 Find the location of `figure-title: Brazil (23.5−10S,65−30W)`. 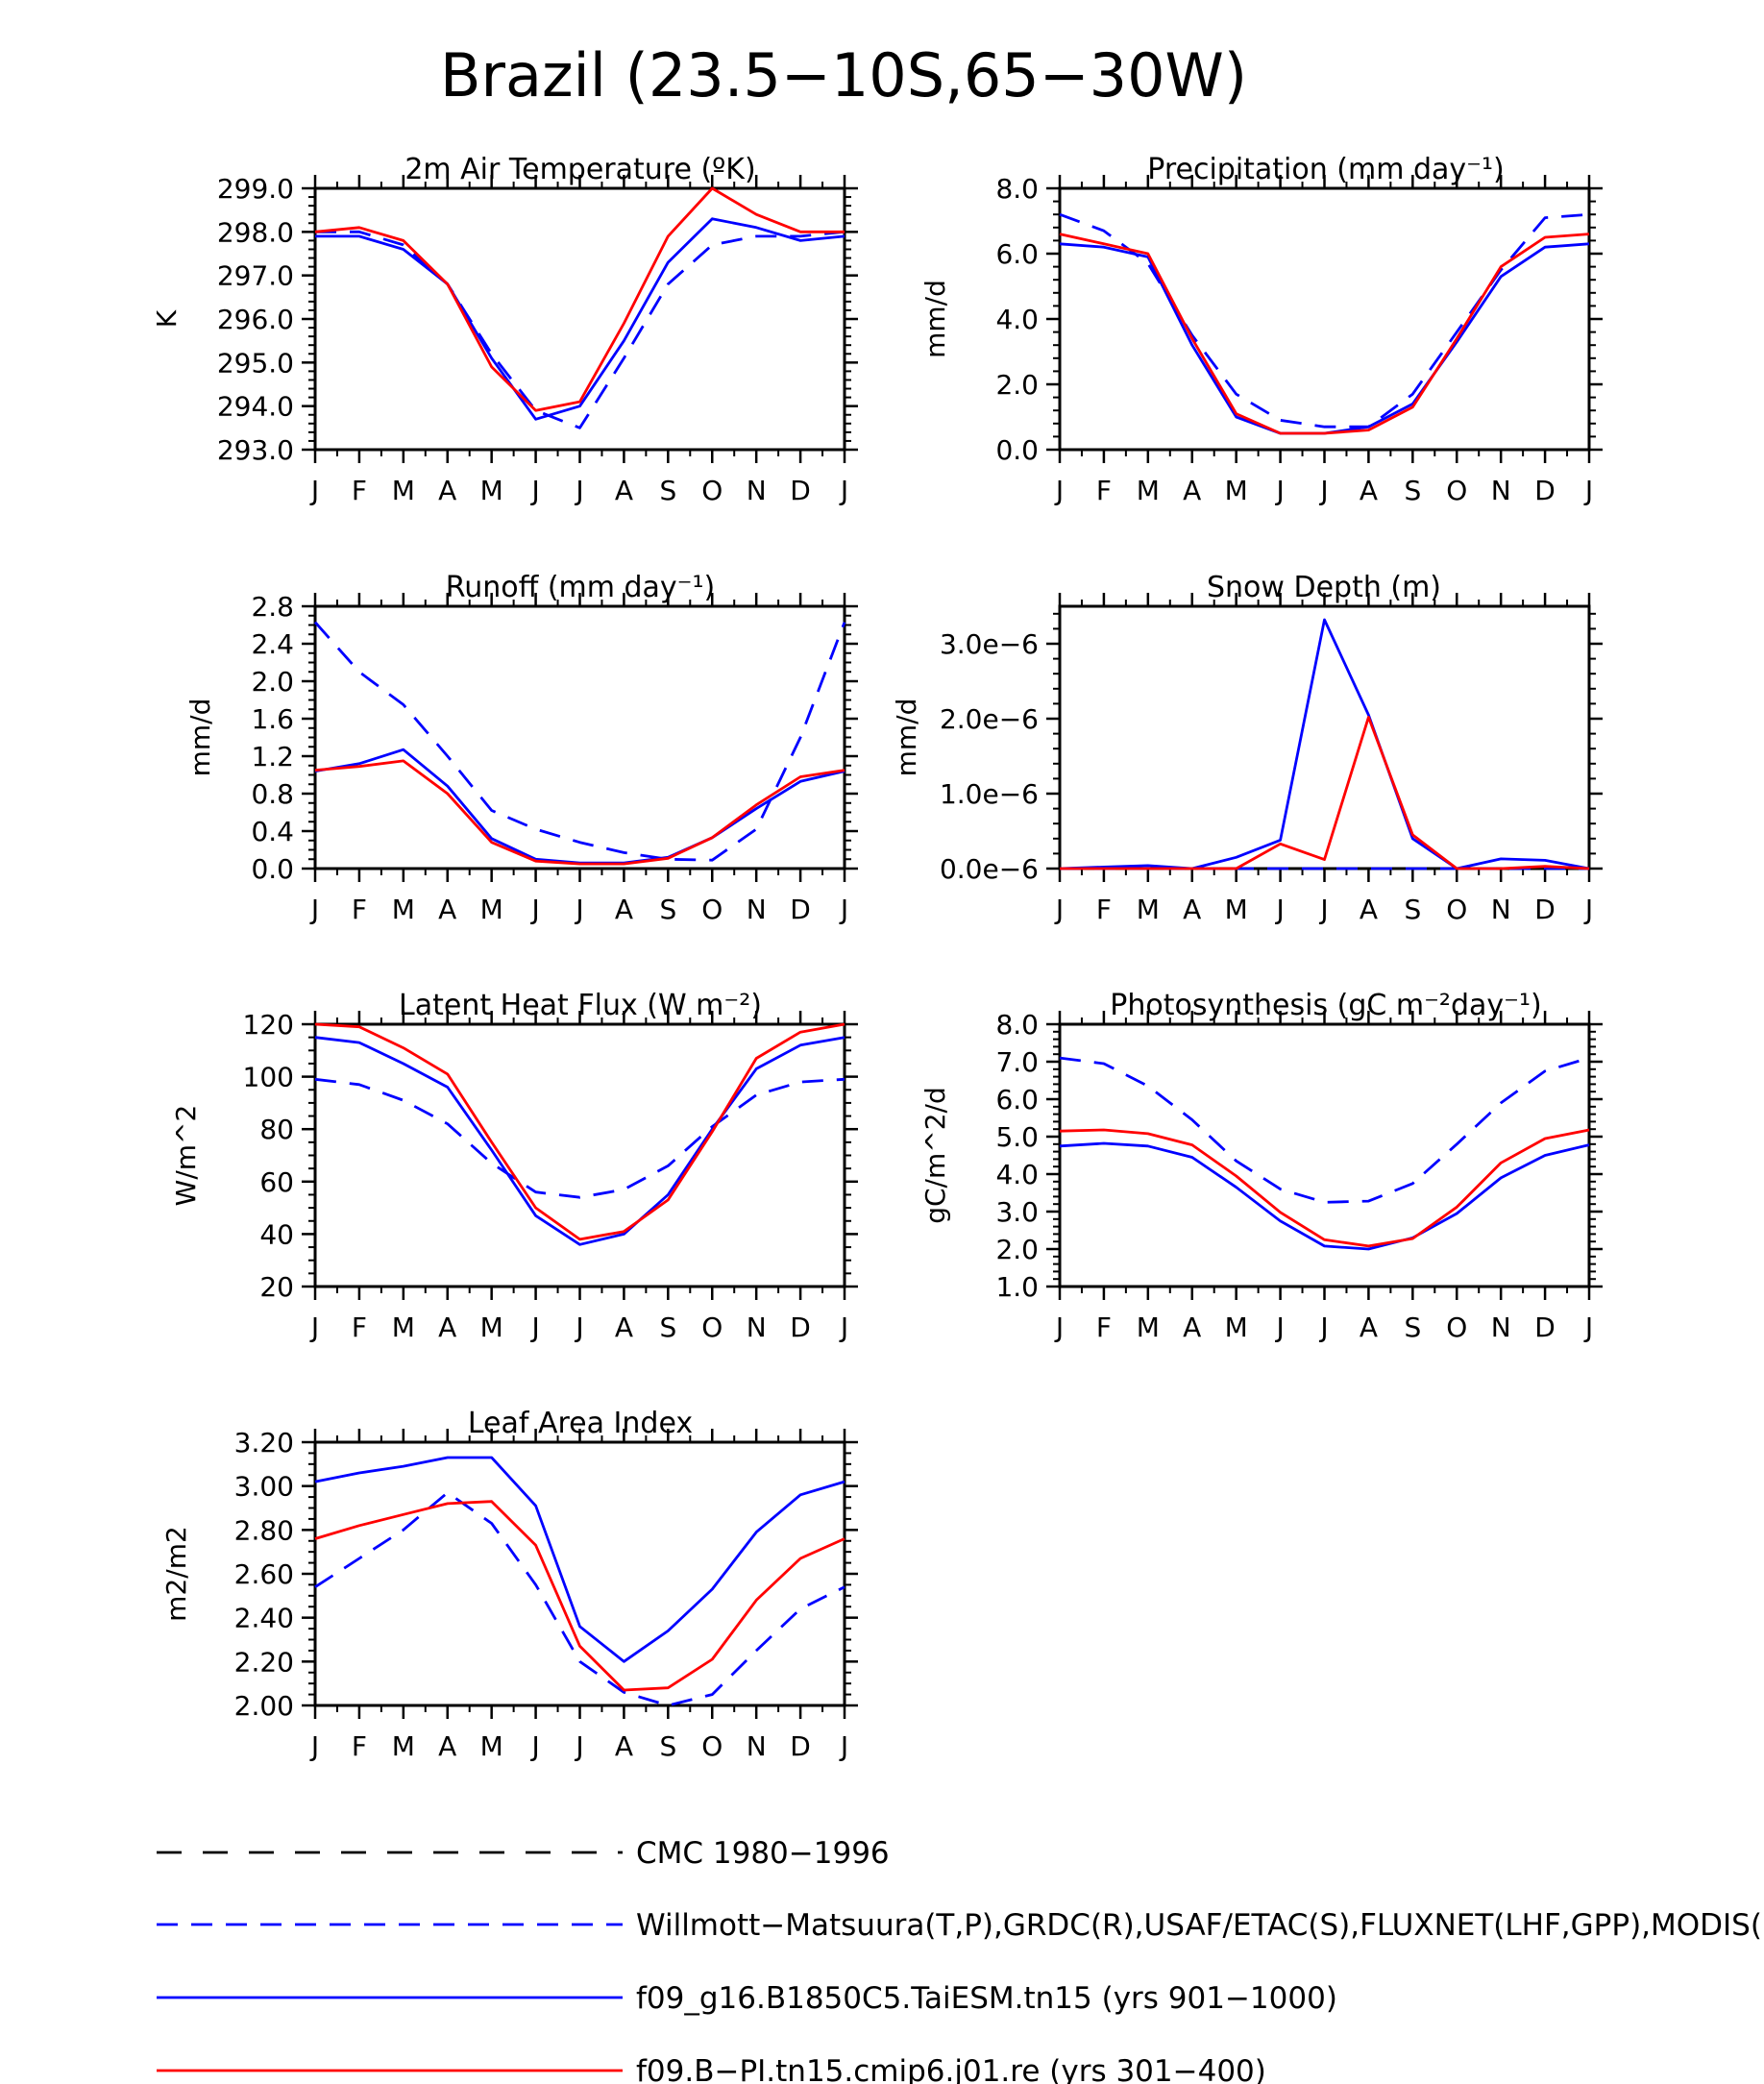

figure-title: Brazil (23.5−10S,65−30W) is located at coordinates (843, 75).